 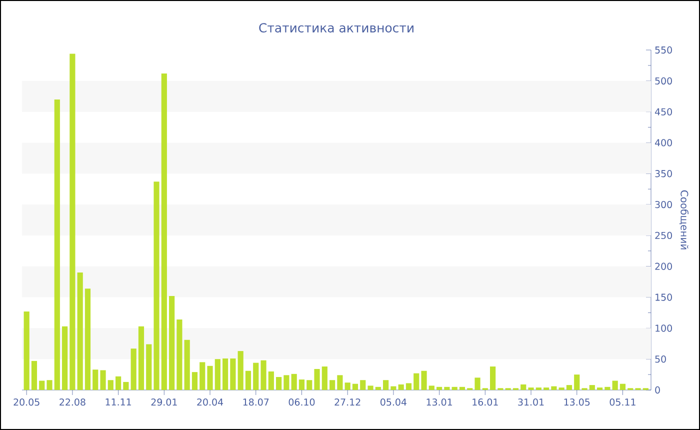 I want to click on x-tick-label: 29.01, so click(x=164, y=402).